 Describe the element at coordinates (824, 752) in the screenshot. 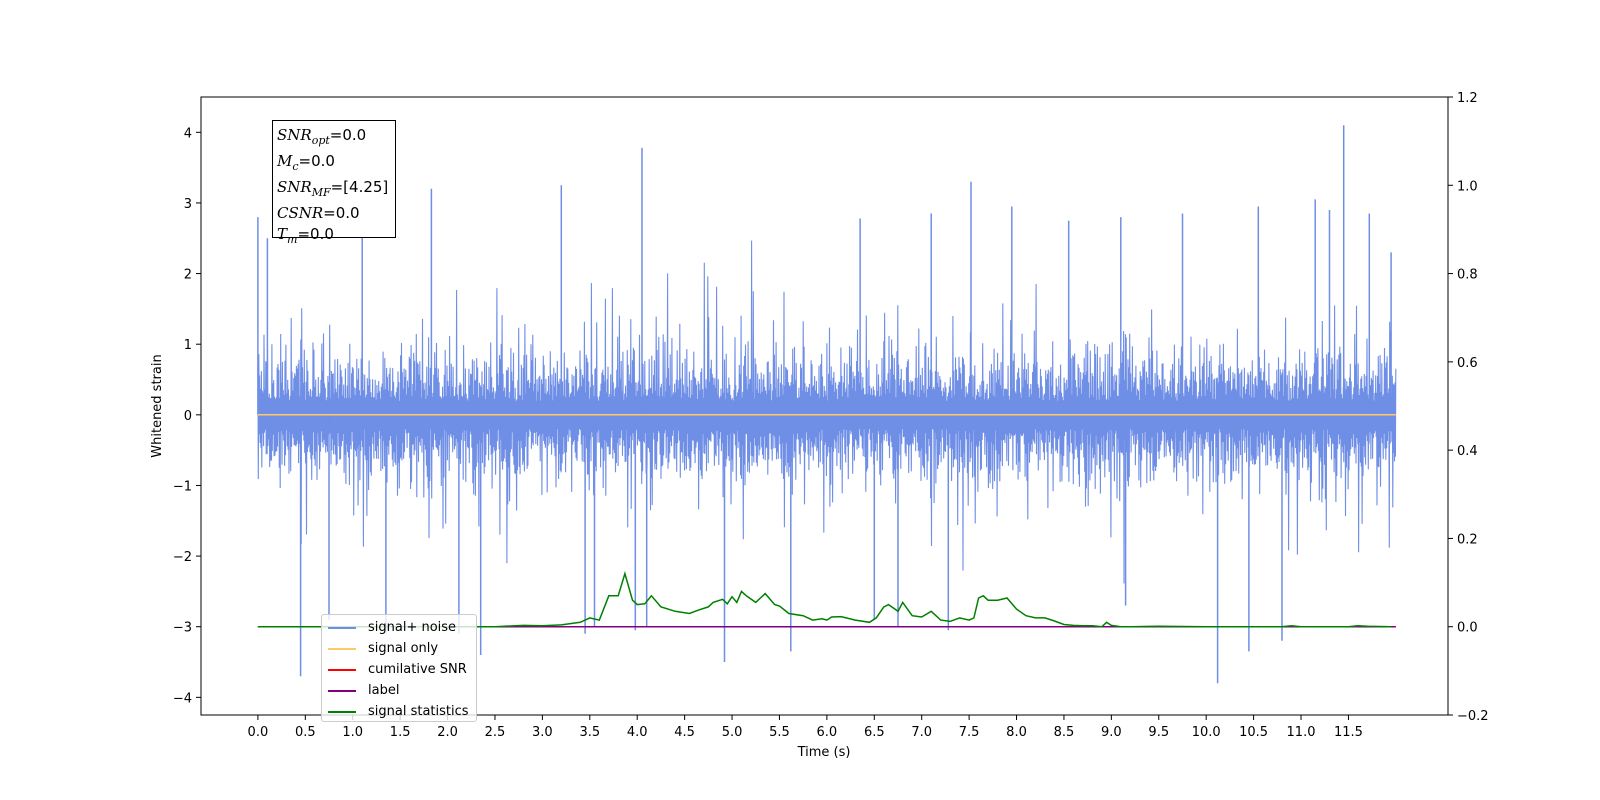

I see `x-axis-label: Time (s)` at that location.